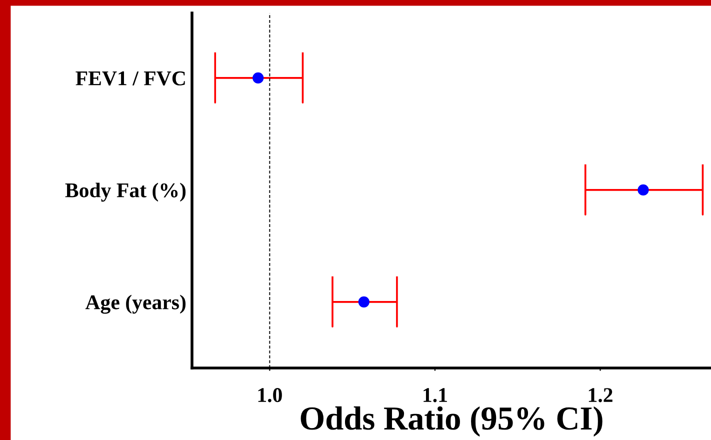 The height and width of the screenshot is (440, 711). I want to click on x-tick-label: 1.2, so click(600, 395).